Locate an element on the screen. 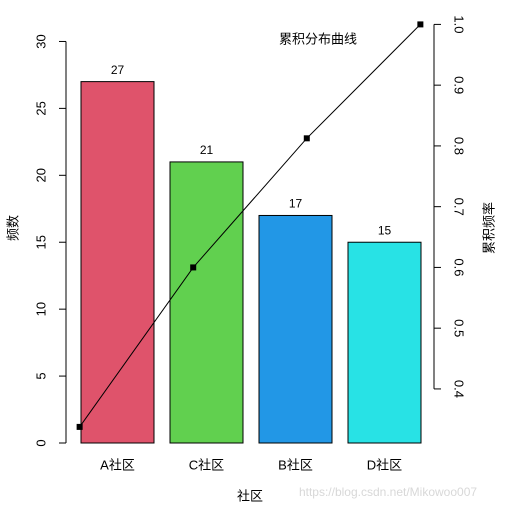 This screenshot has width=512, height=511. y-tick-label: 0 is located at coordinates (40, 442).